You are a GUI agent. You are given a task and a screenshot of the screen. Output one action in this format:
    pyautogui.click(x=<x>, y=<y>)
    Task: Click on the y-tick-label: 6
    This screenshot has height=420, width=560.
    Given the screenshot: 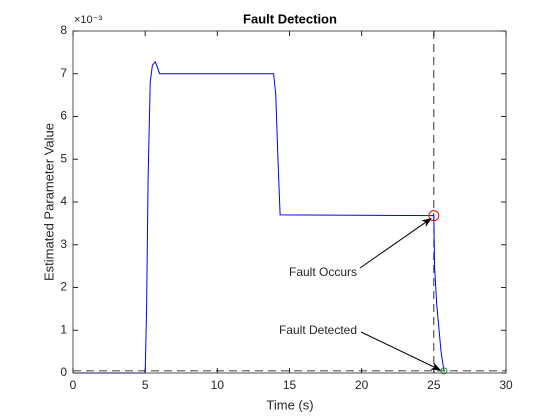 What is the action you would take?
    pyautogui.click(x=63, y=116)
    